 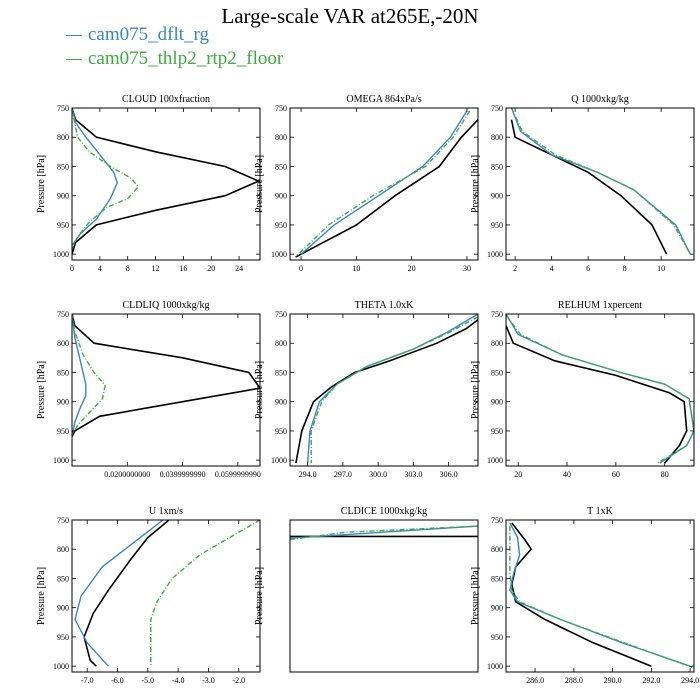 What do you see at coordinates (616, 474) in the screenshot?
I see `x-tick-label: 60` at bounding box center [616, 474].